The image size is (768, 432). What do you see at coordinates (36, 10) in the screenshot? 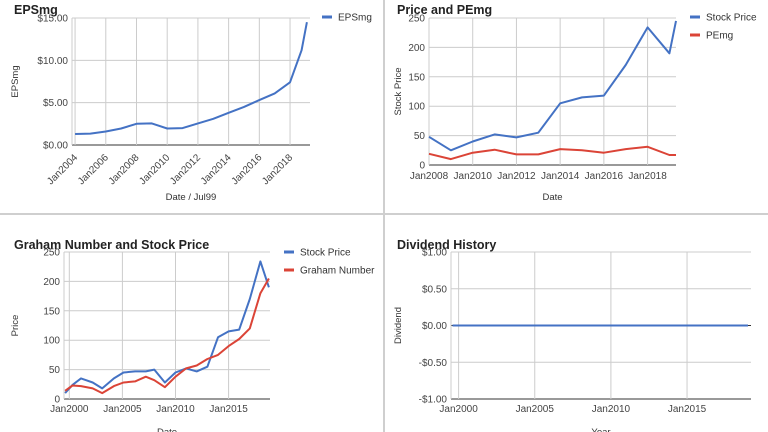
I see `chart-title: EPSmg` at bounding box center [36, 10].